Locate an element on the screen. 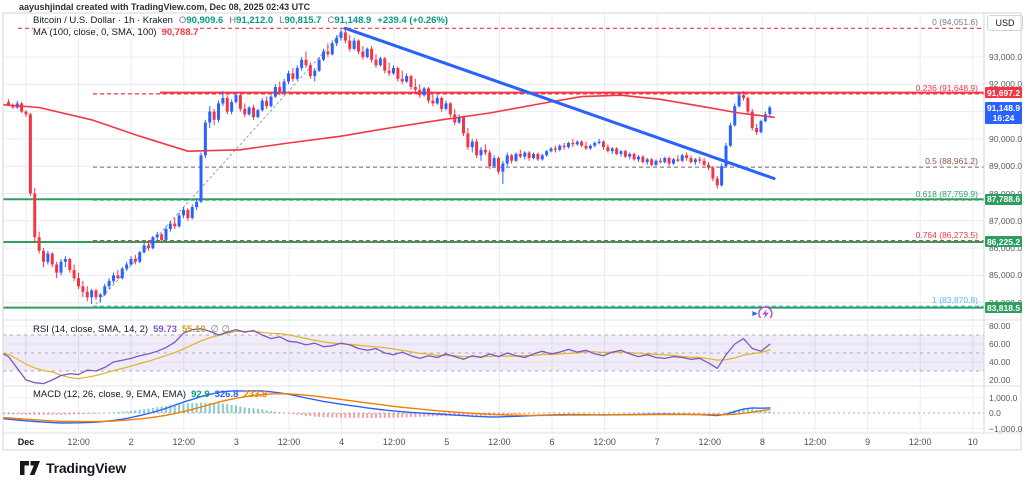 The image size is (1024, 488). symbol-title: Bitcoin / U.S. Dollar · 1h · Kraken is located at coordinates (103, 20).